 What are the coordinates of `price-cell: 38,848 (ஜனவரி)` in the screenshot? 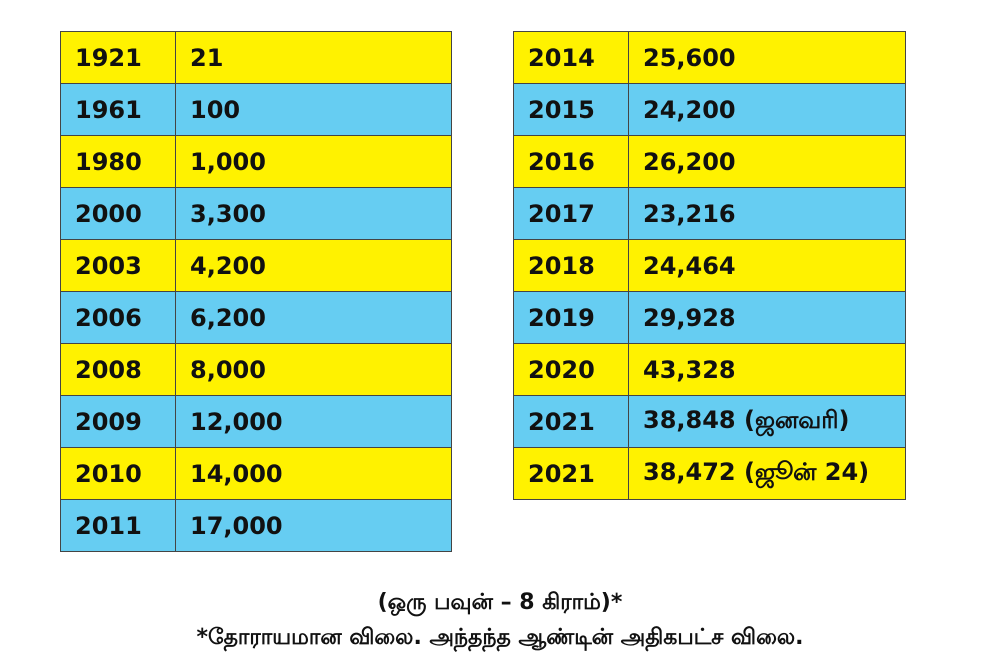 It's located at (767, 421).